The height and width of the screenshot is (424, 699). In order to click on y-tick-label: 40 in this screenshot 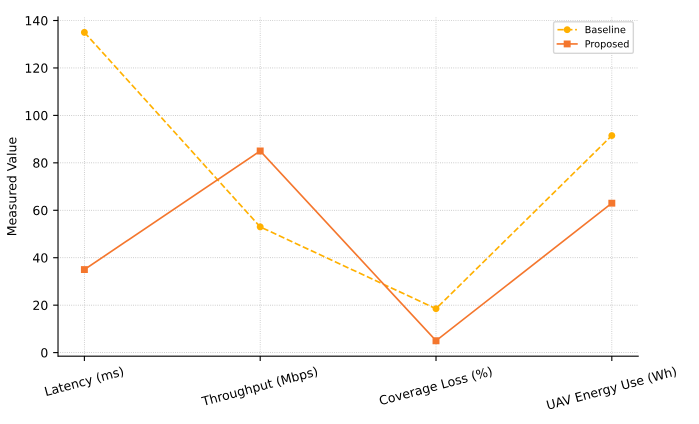, I will do `click(40, 258)`.